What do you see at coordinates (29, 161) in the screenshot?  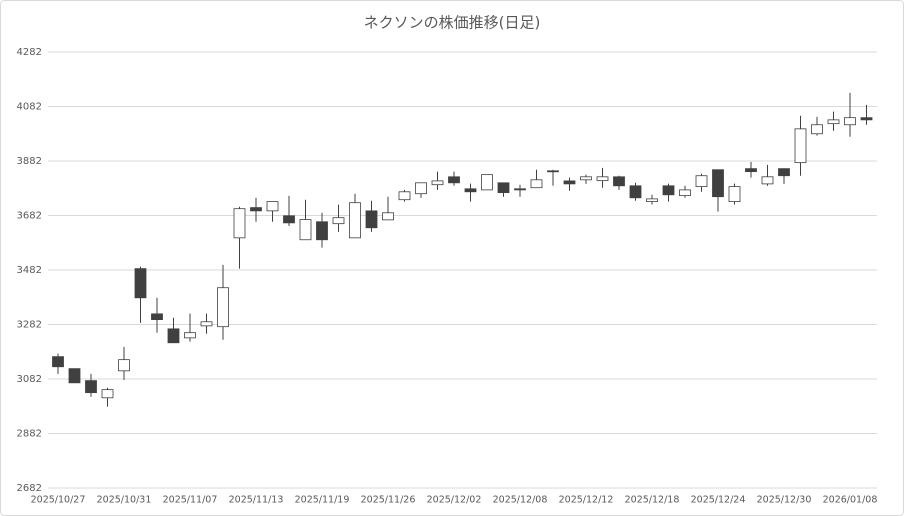 I see `y-tick-label: 3882` at bounding box center [29, 161].